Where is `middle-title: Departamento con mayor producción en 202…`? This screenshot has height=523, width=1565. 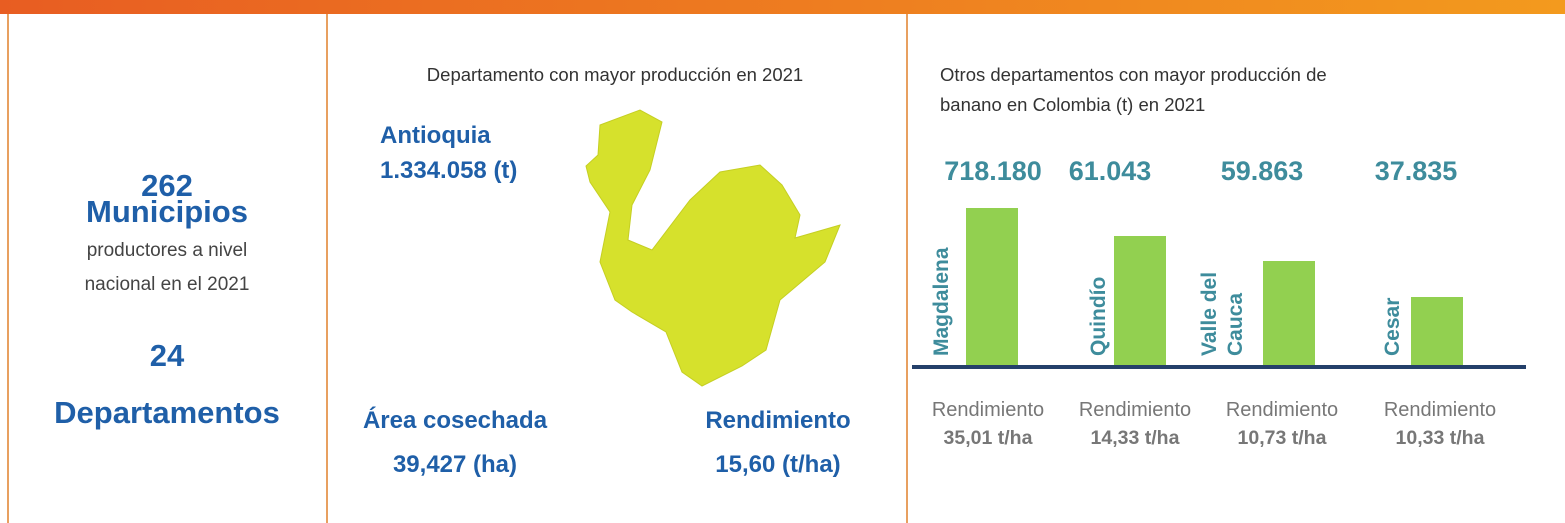 middle-title: Departamento con mayor producción en 202… is located at coordinates (615, 74).